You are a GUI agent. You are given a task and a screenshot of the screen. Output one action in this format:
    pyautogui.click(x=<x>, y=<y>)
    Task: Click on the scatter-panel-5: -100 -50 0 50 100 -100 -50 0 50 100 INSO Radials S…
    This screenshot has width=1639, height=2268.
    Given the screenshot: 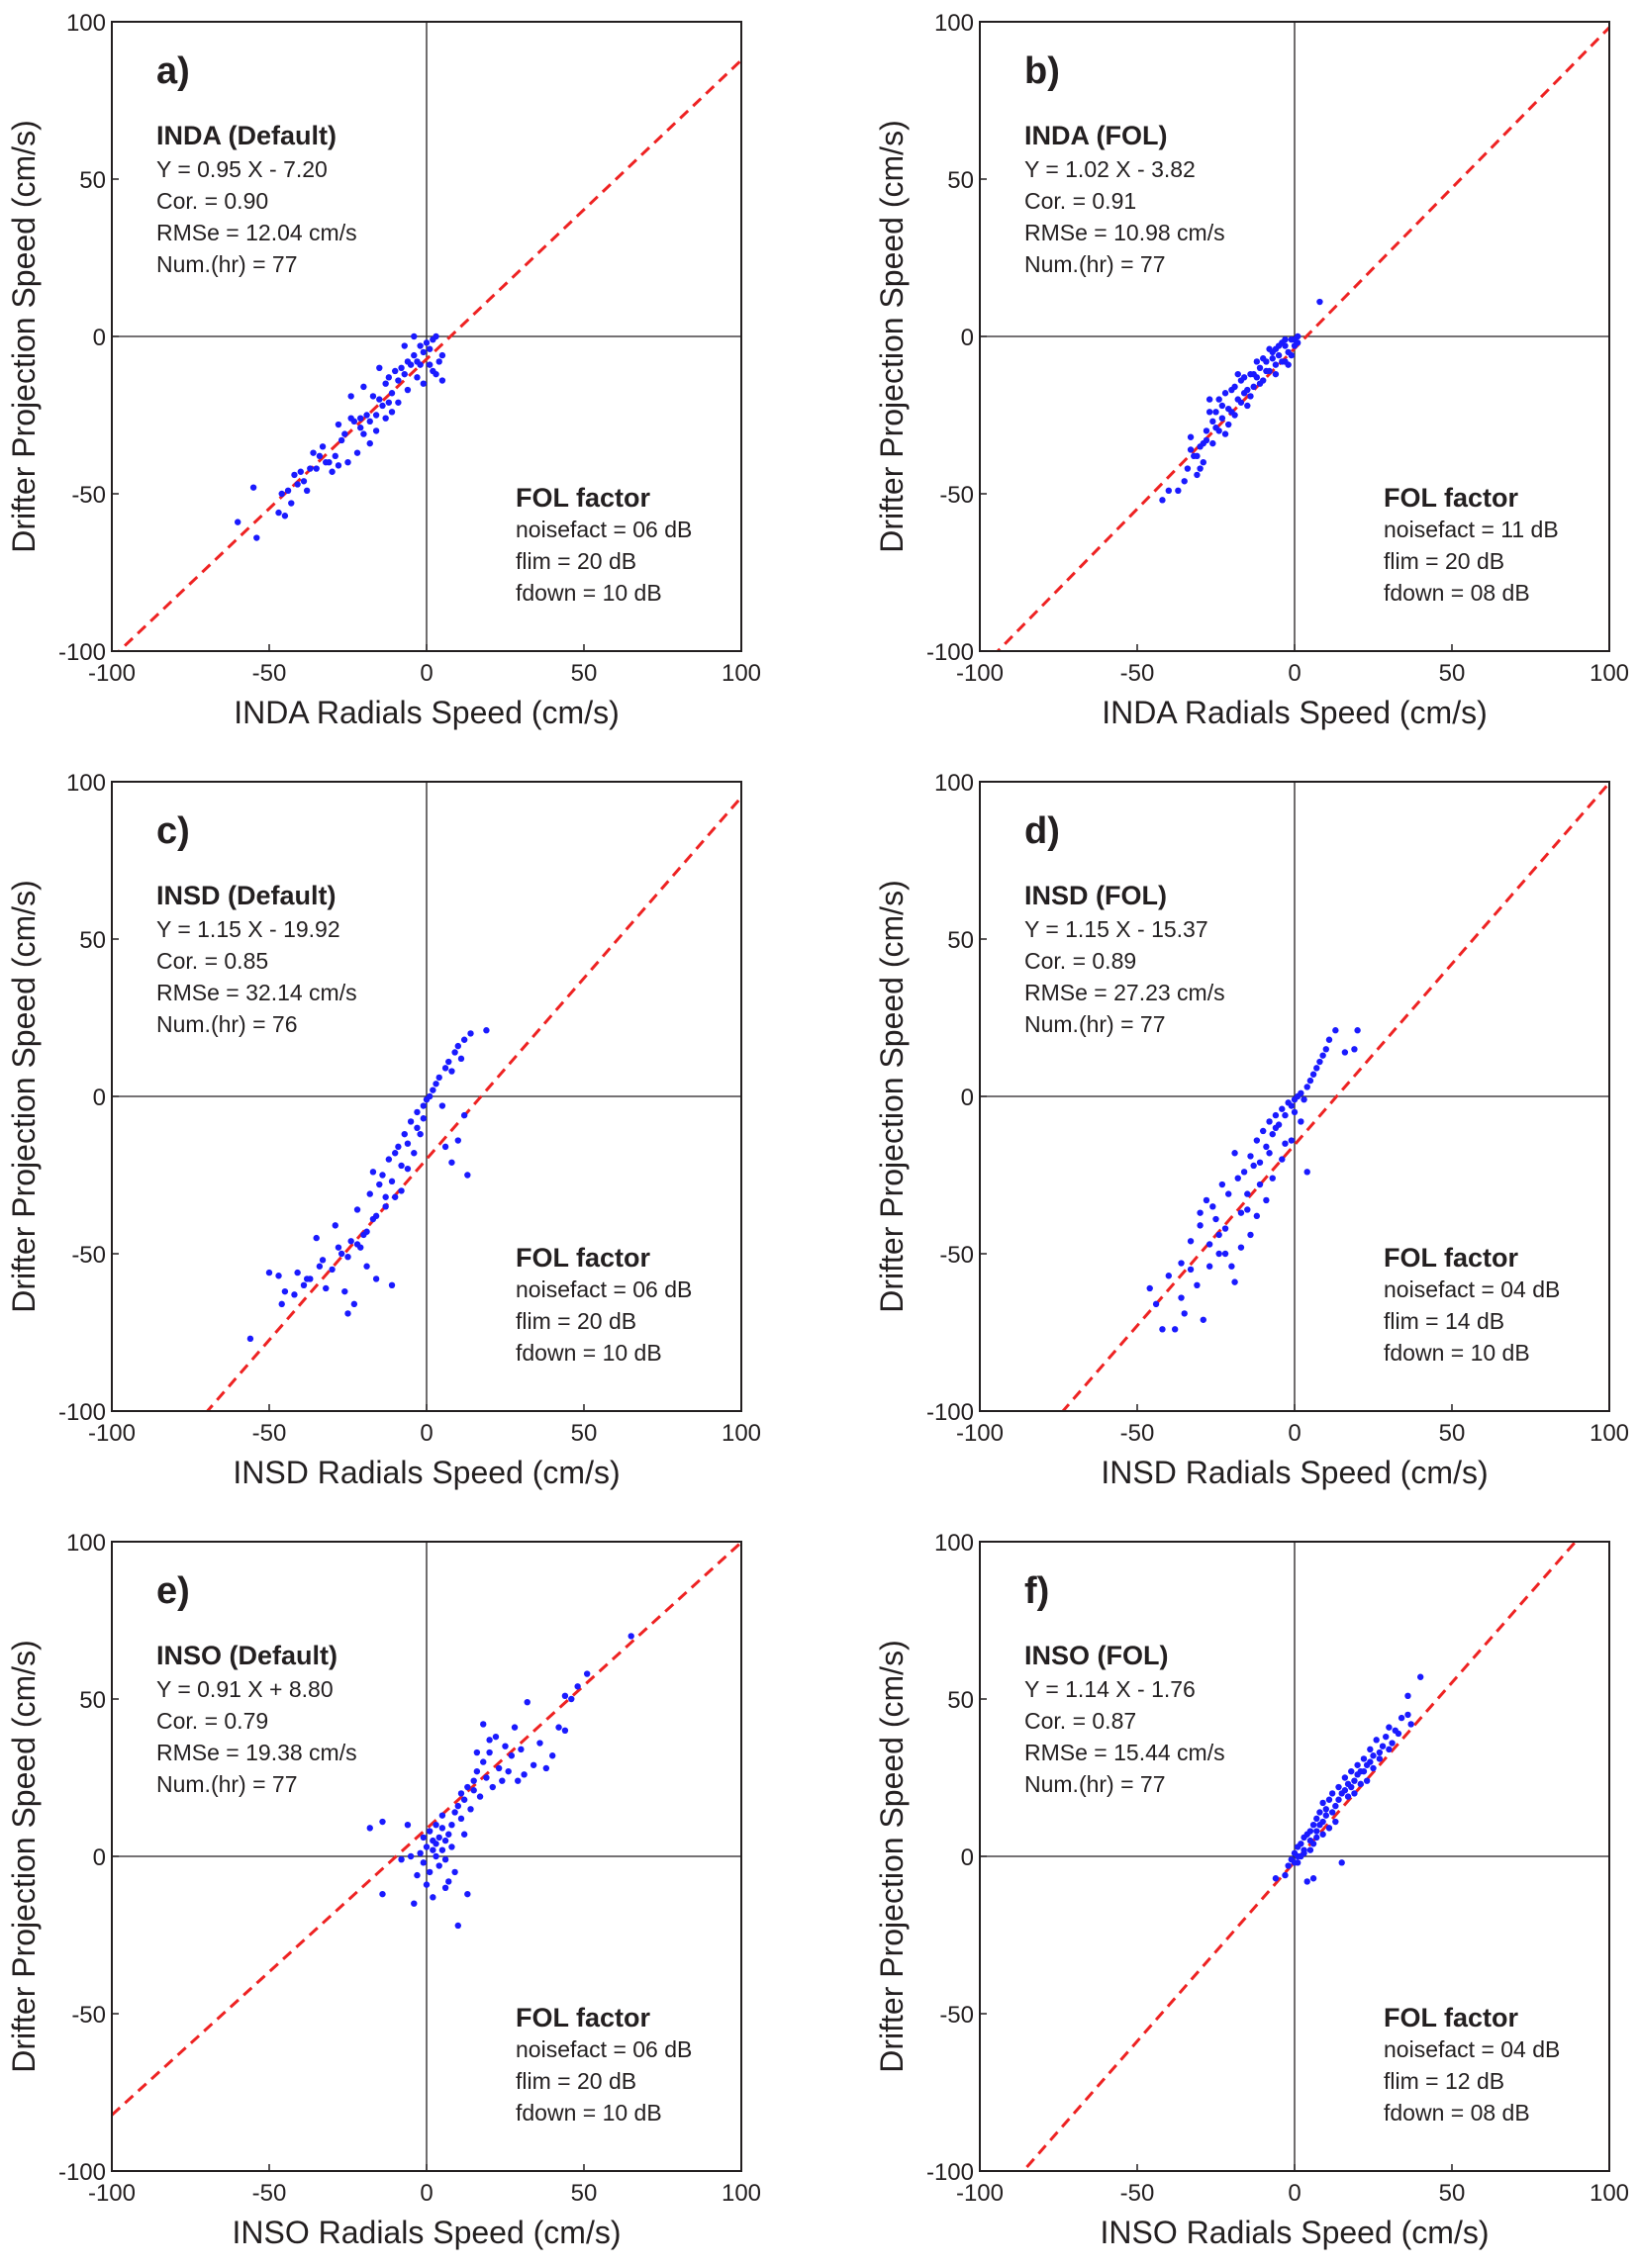 What is the action you would take?
    pyautogui.click(x=383, y=1890)
    